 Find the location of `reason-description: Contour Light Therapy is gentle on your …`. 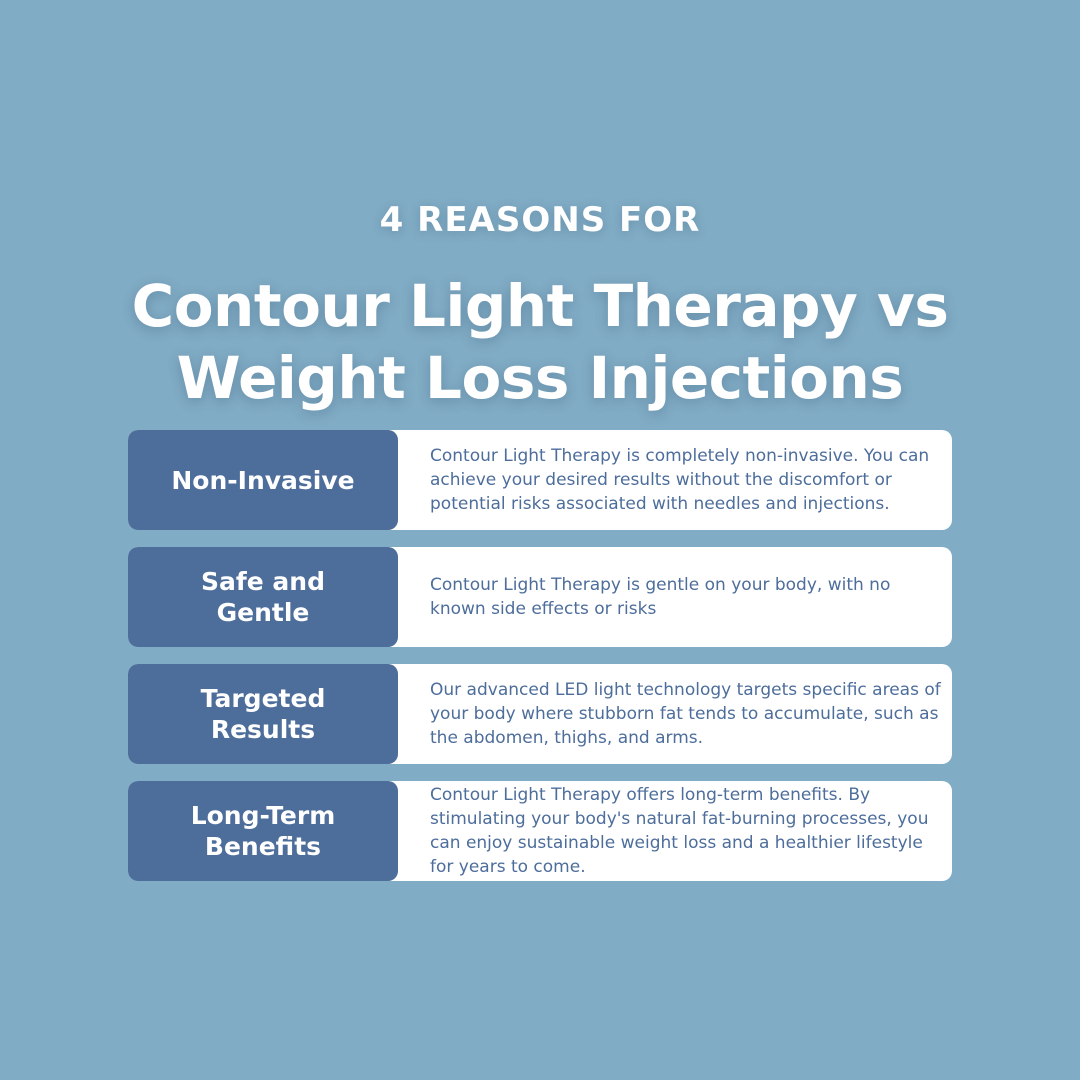

reason-description: Contour Light Therapy is gentle on your … is located at coordinates (687, 597).